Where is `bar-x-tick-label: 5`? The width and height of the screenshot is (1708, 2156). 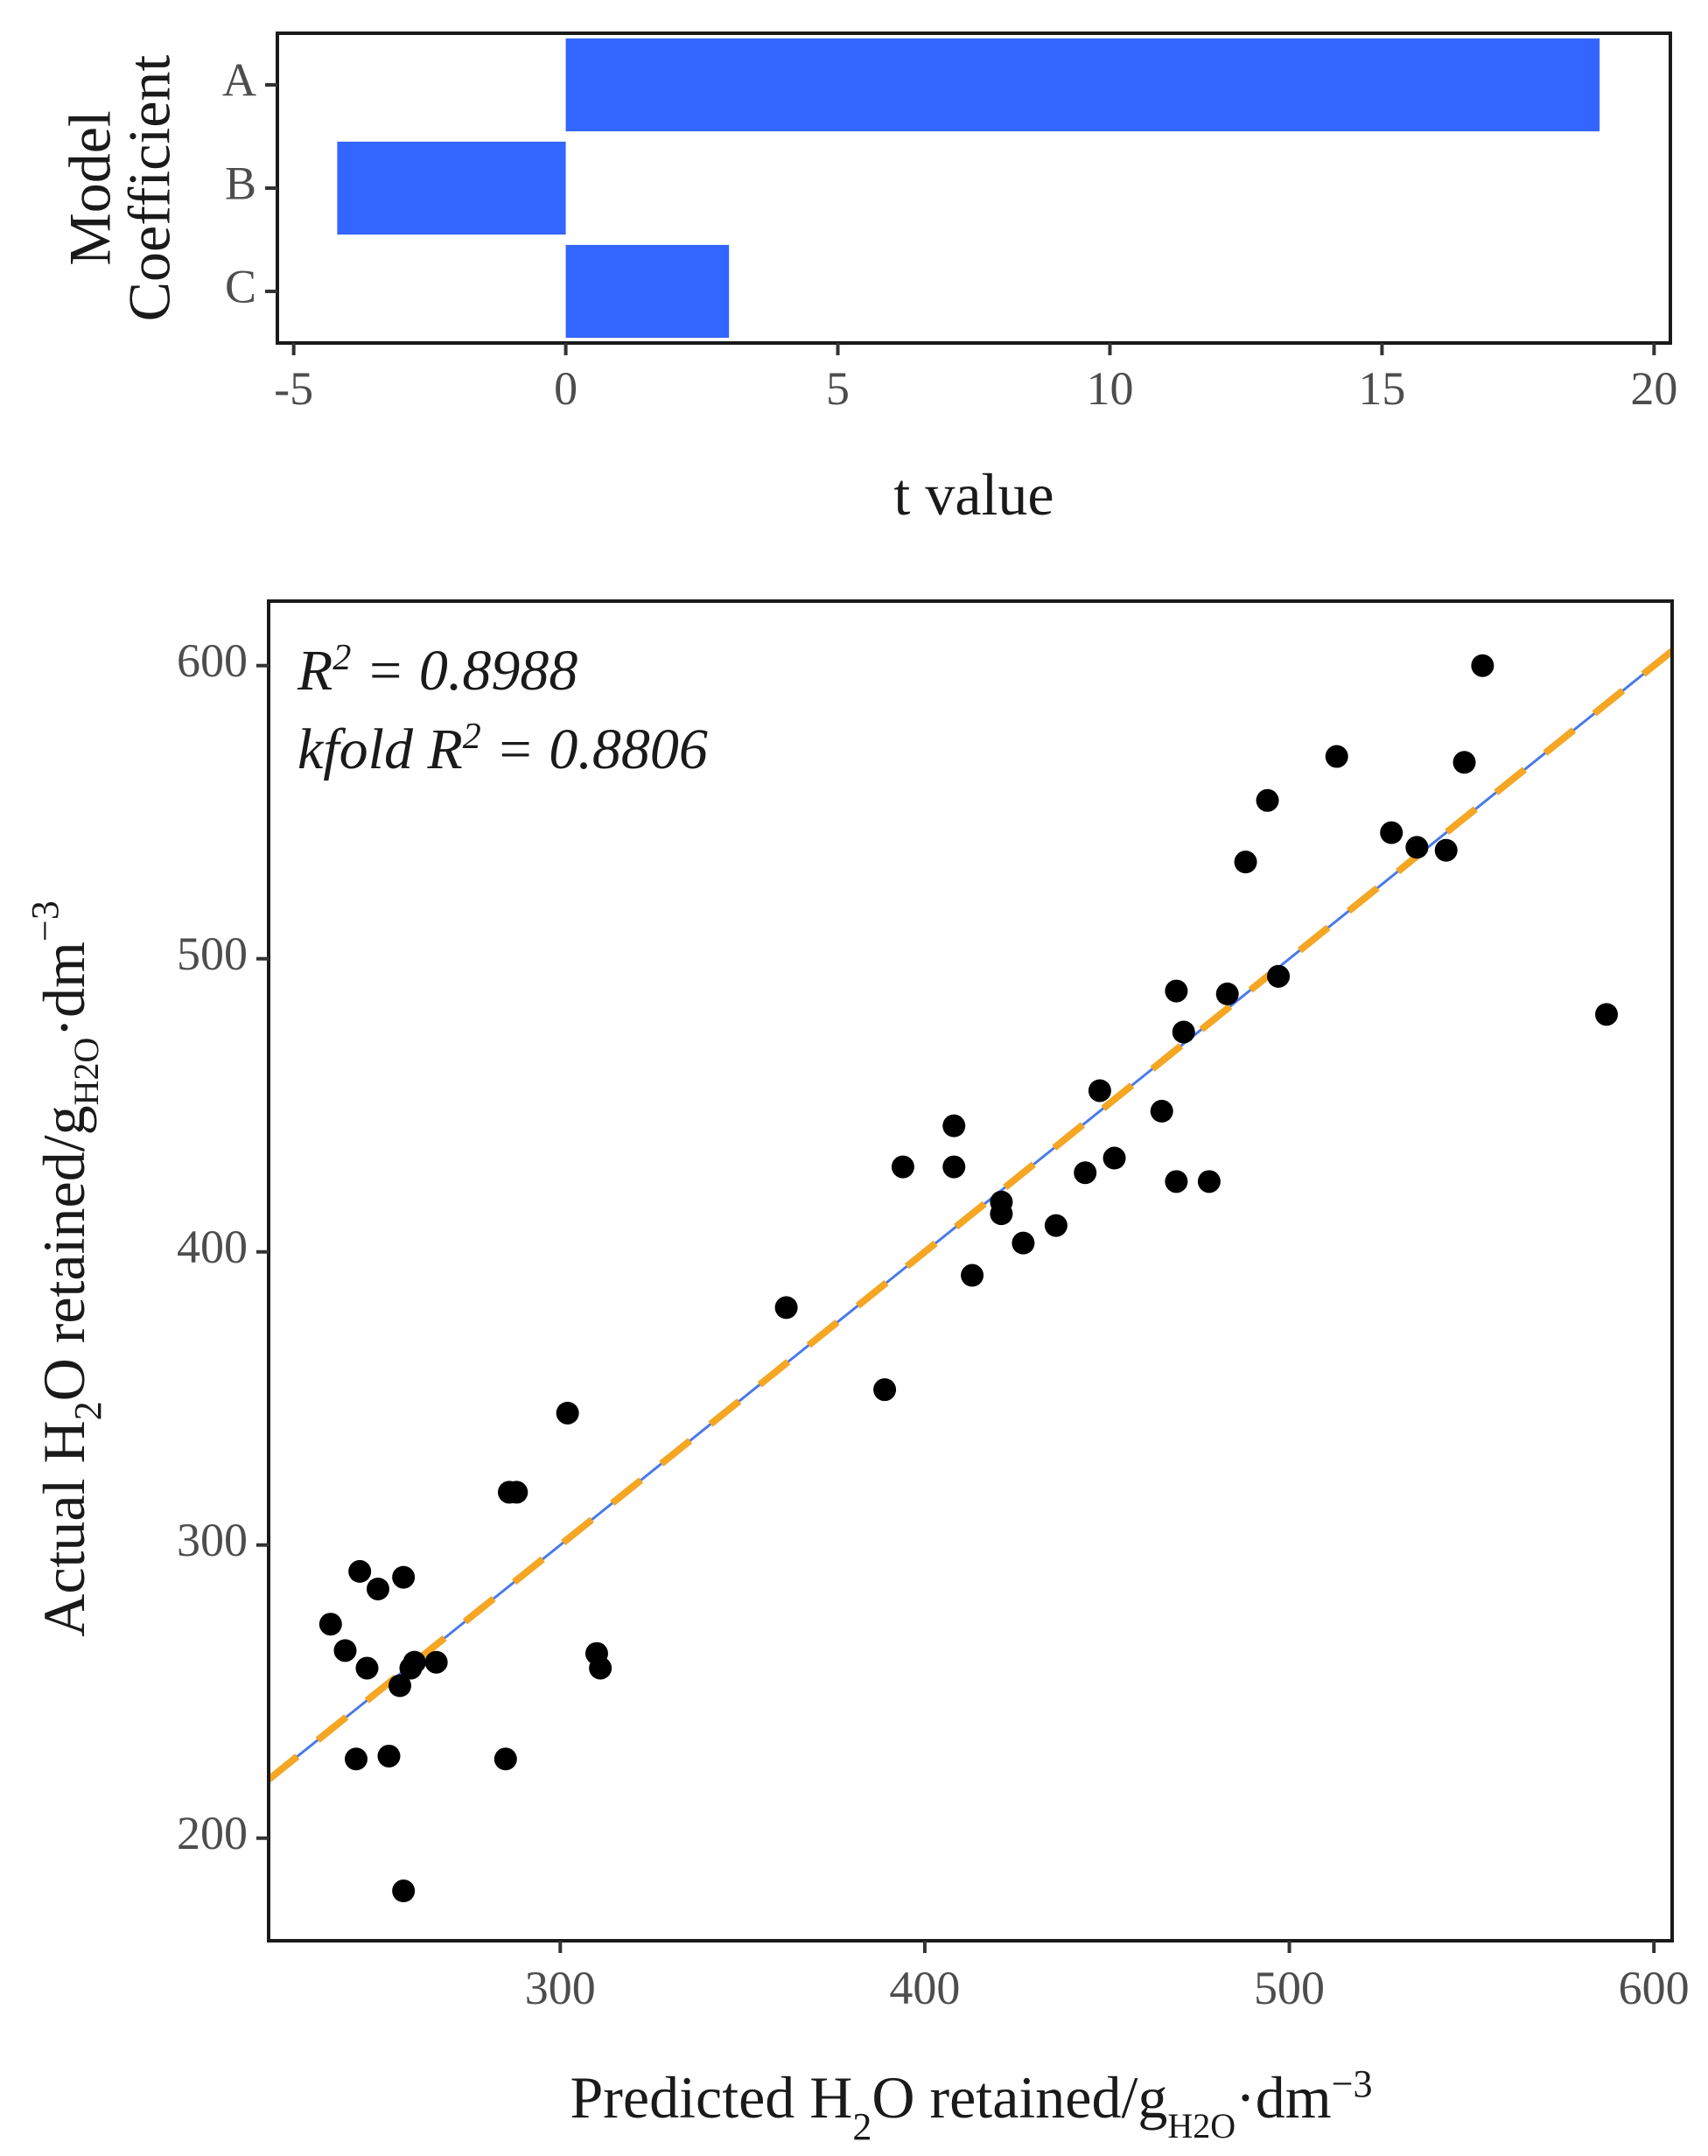 bar-x-tick-label: 5 is located at coordinates (838, 388).